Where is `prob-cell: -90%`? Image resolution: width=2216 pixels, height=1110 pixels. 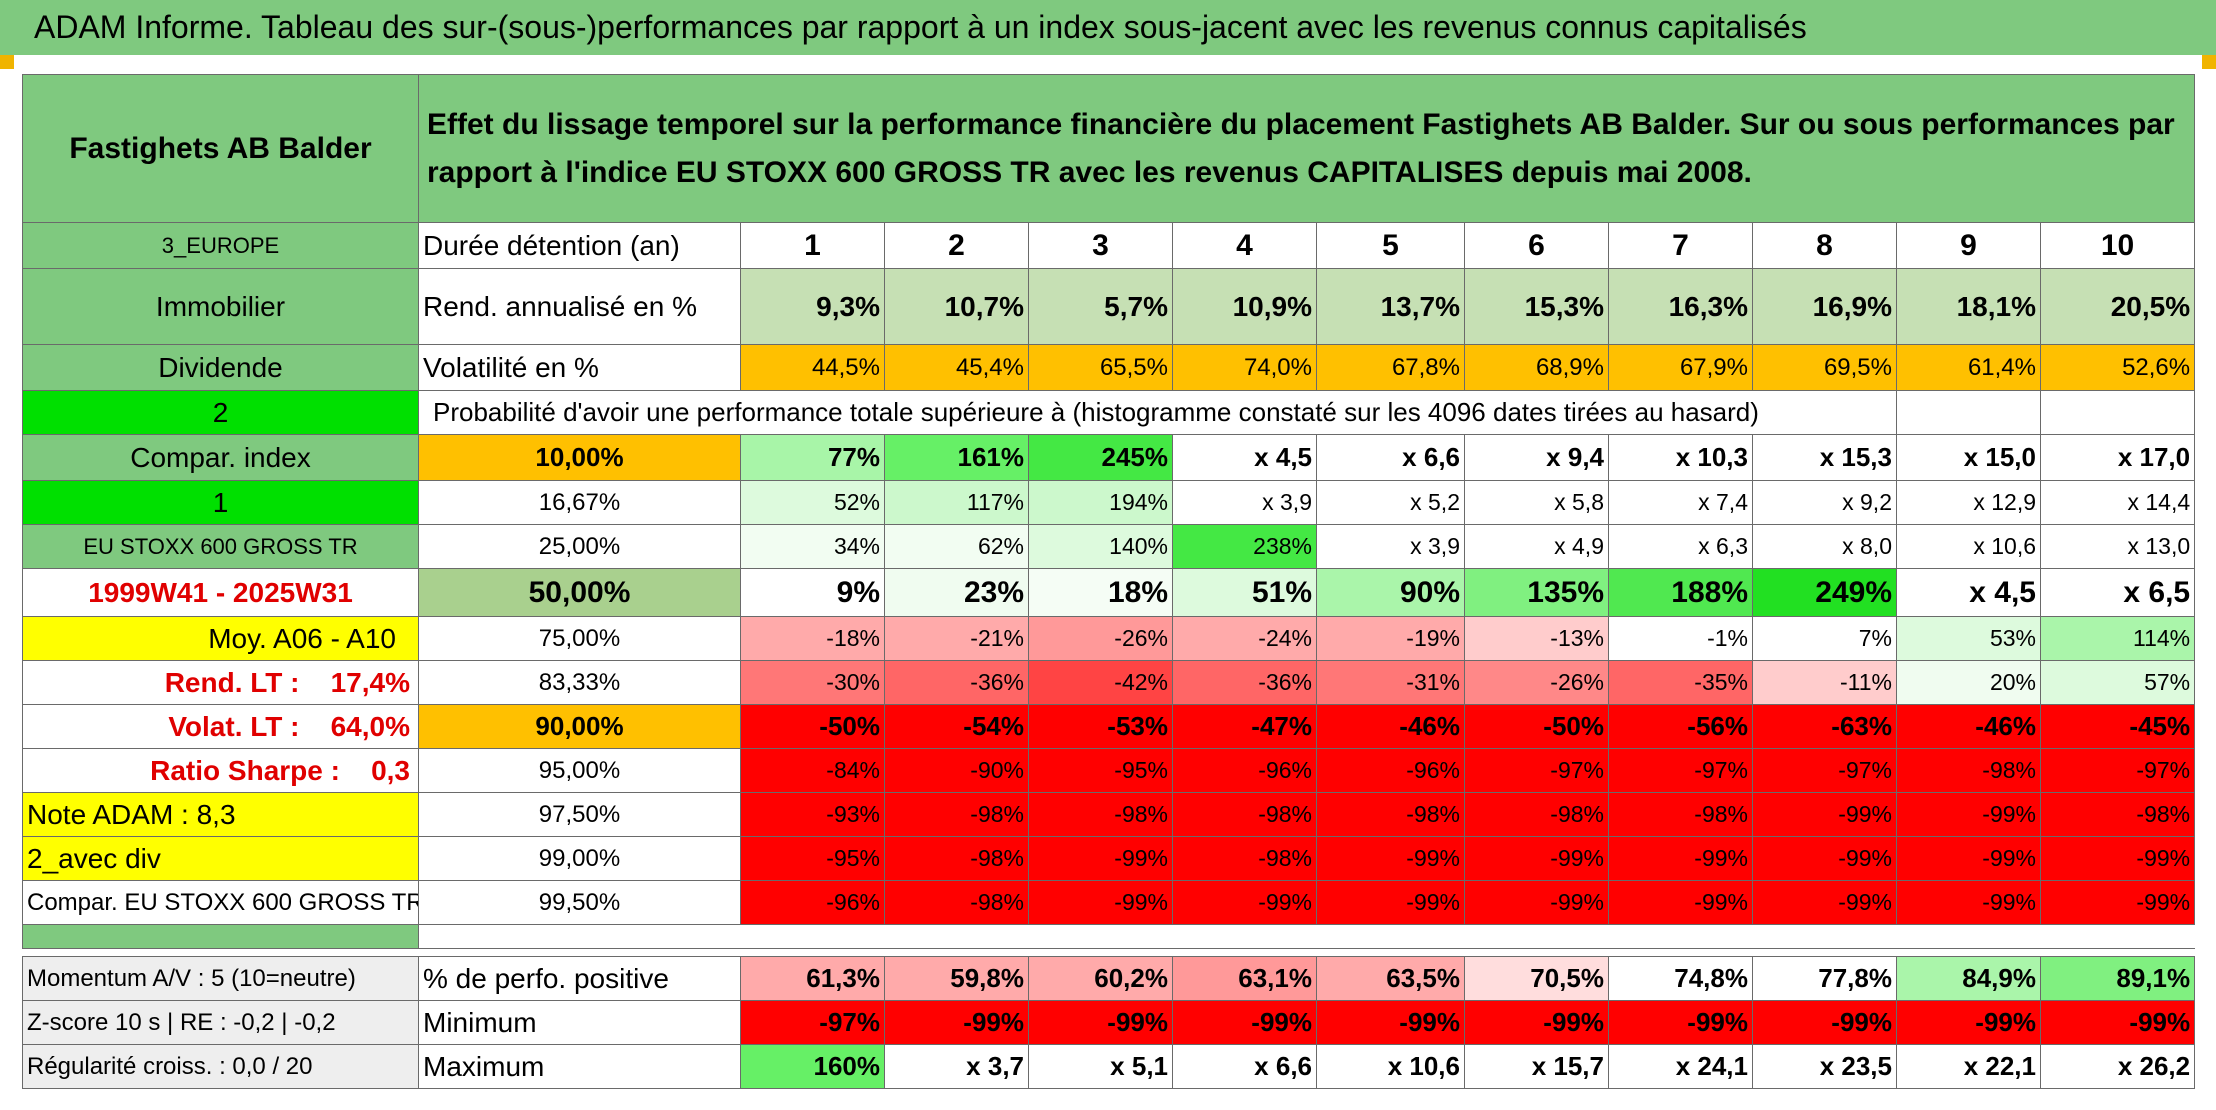
prob-cell: -90% is located at coordinates (956, 770).